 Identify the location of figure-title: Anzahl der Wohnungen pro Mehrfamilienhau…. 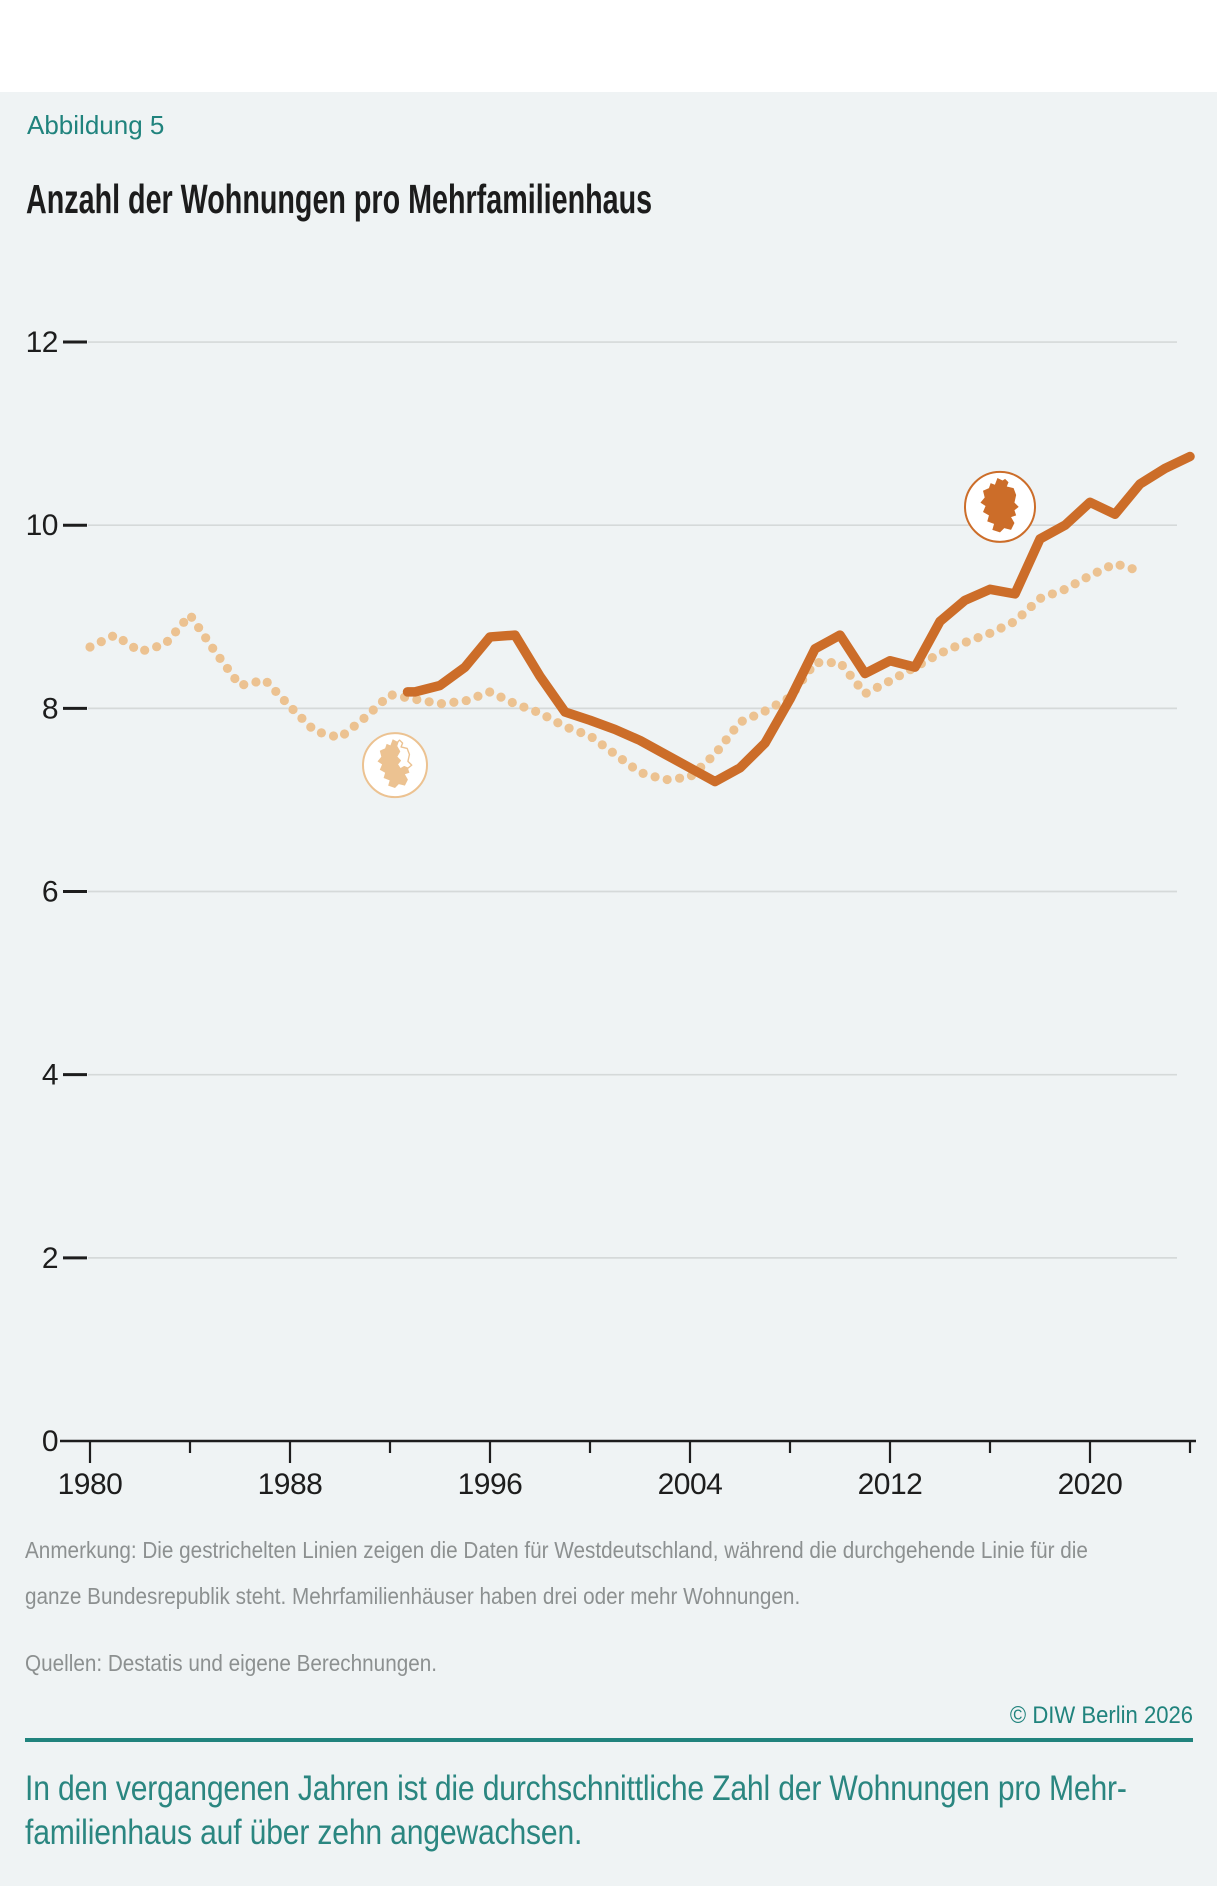
(339, 199).